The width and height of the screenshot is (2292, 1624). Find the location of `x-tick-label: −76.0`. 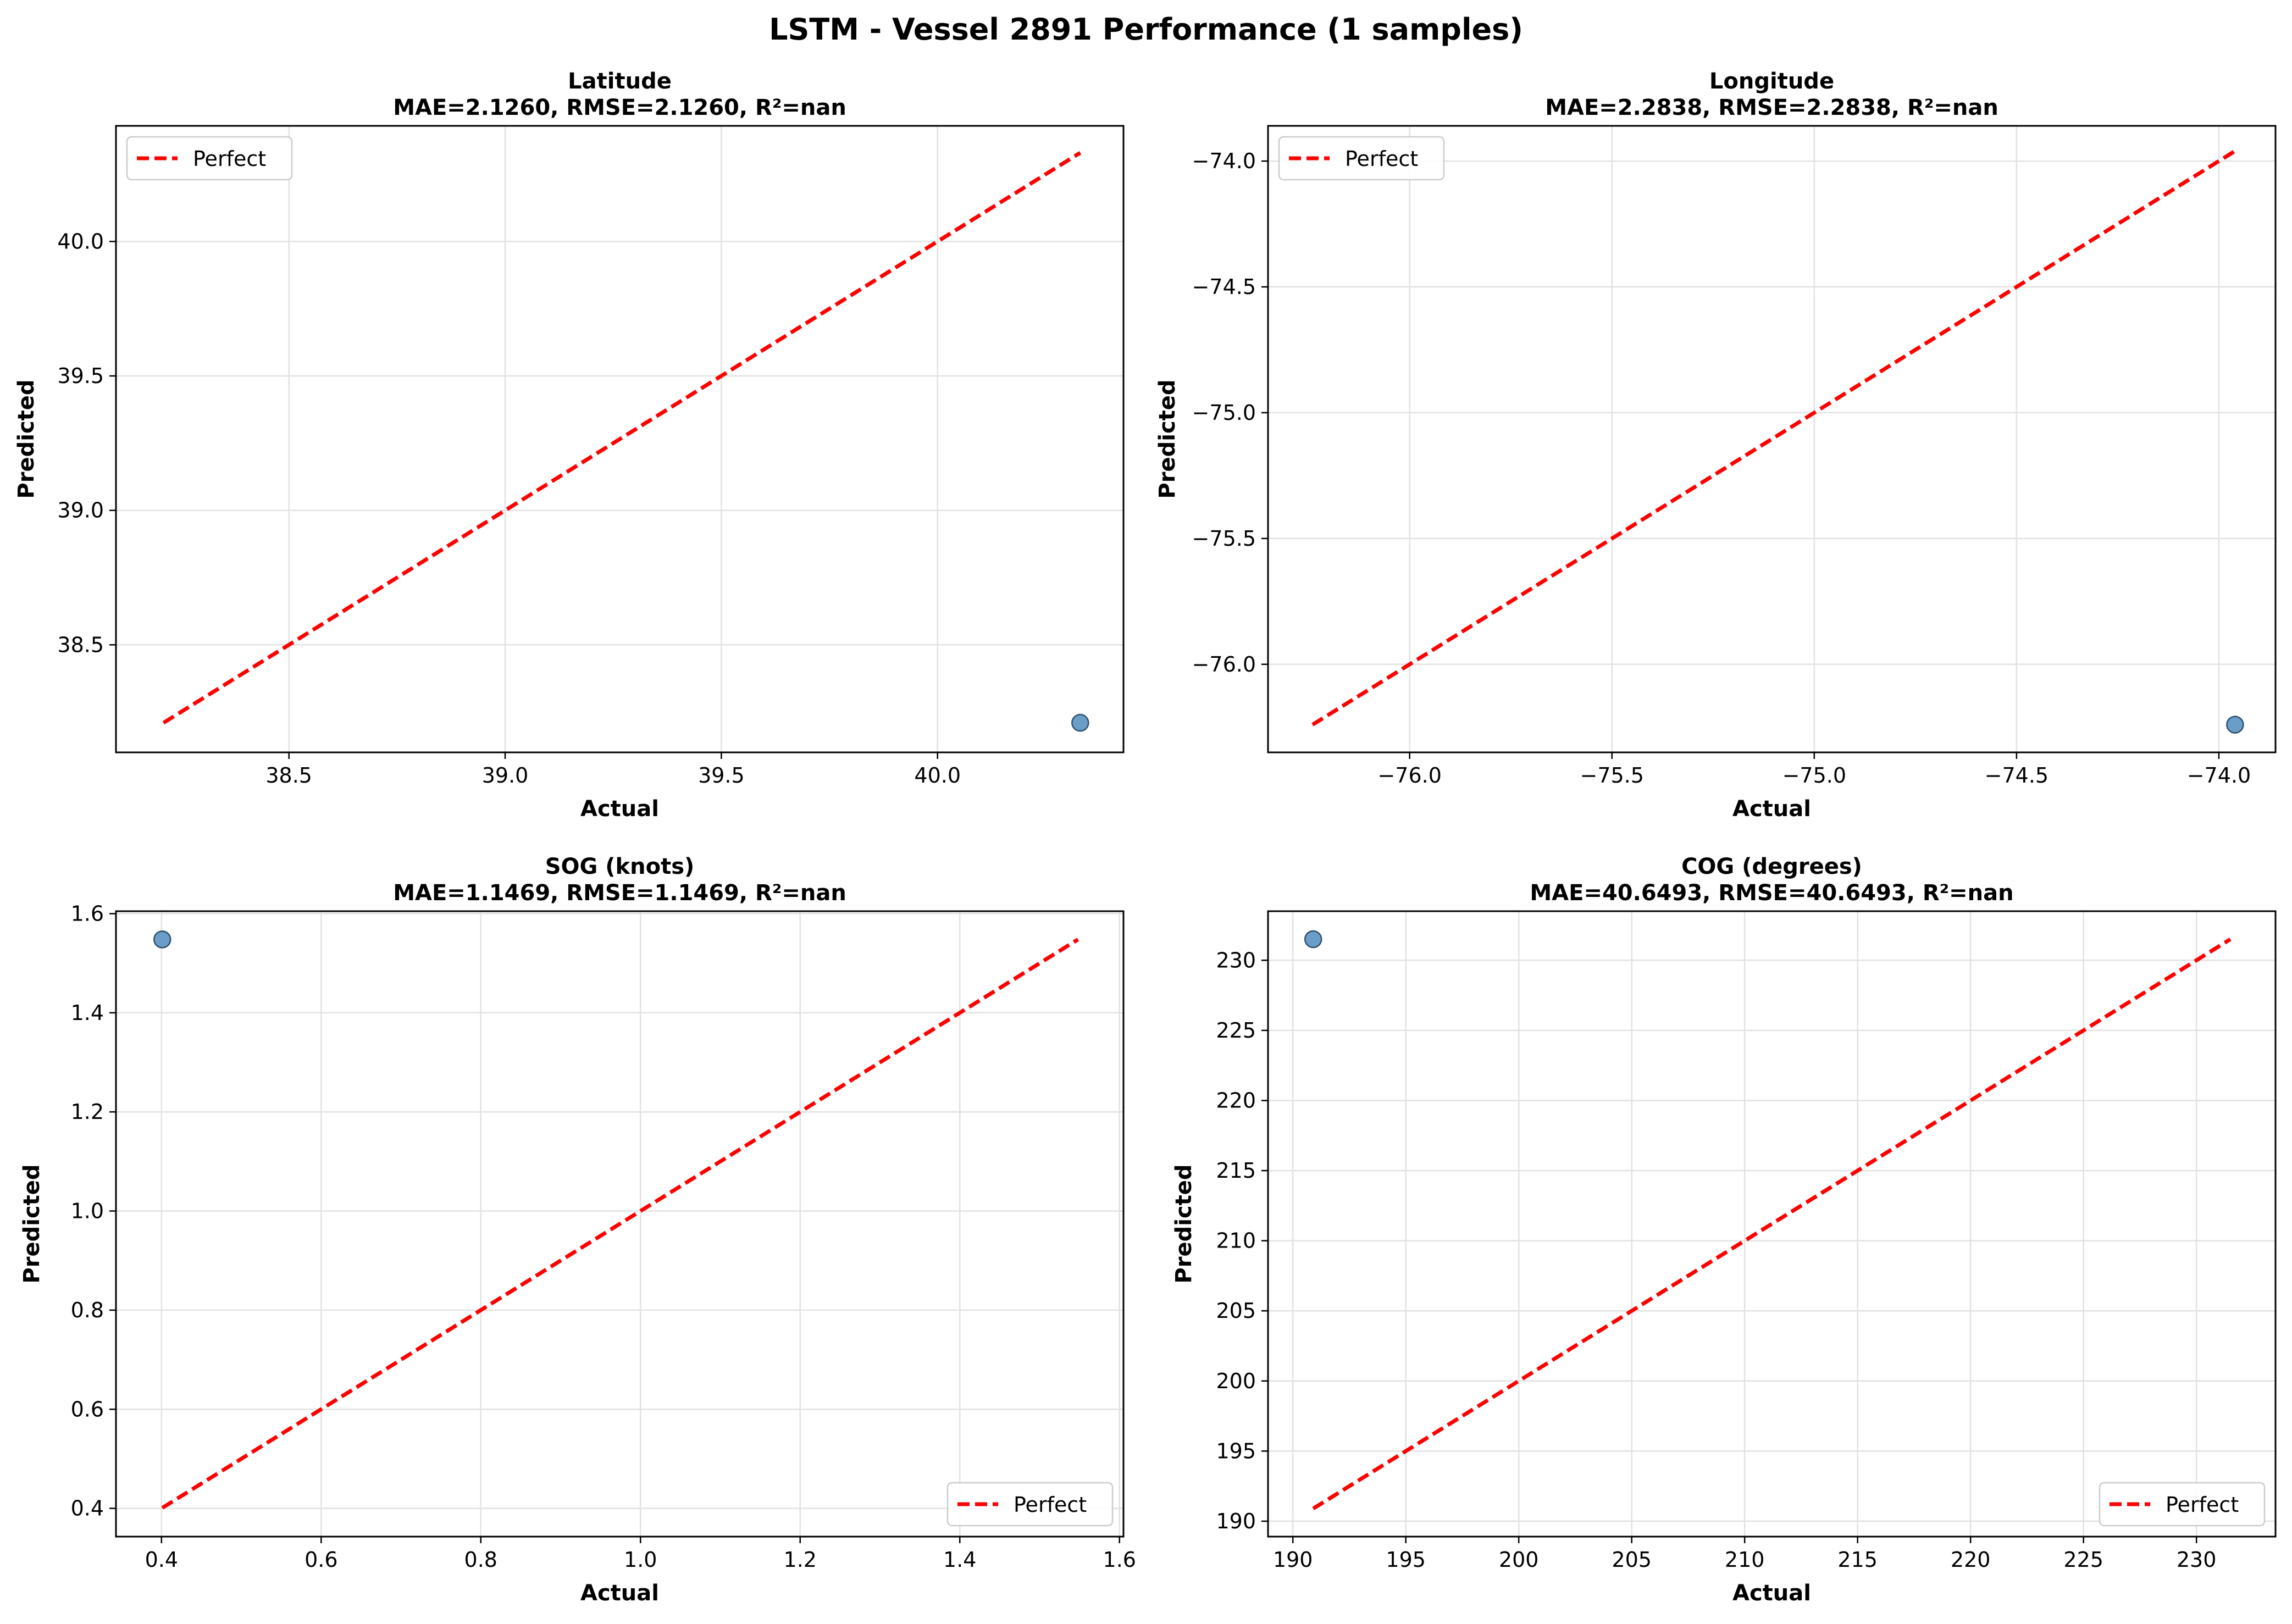

x-tick-label: −76.0 is located at coordinates (1409, 775).